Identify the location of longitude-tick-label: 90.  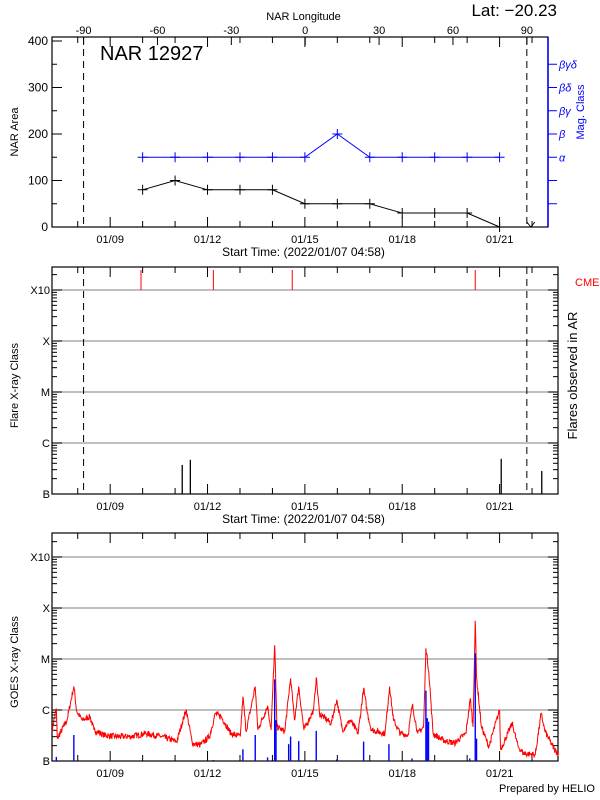
(527, 31).